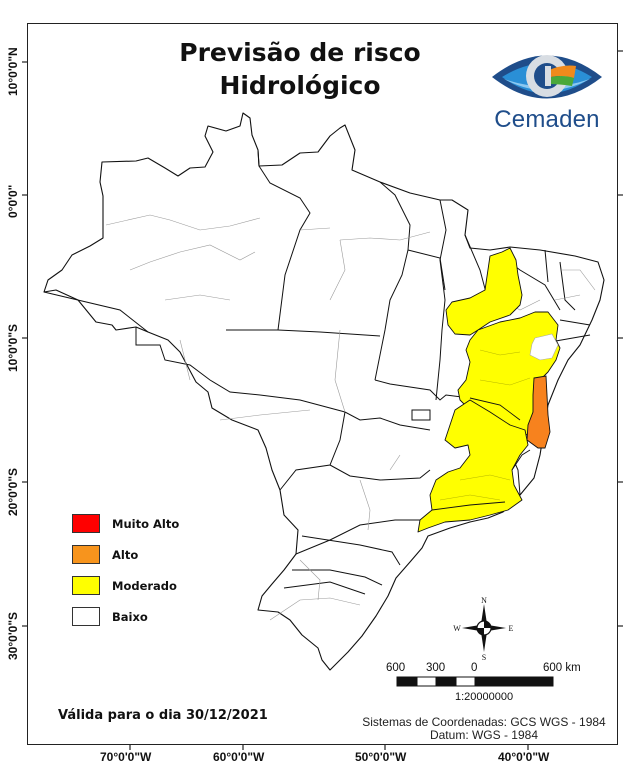  I want to click on legend-swatch-alto, so click(86, 554).